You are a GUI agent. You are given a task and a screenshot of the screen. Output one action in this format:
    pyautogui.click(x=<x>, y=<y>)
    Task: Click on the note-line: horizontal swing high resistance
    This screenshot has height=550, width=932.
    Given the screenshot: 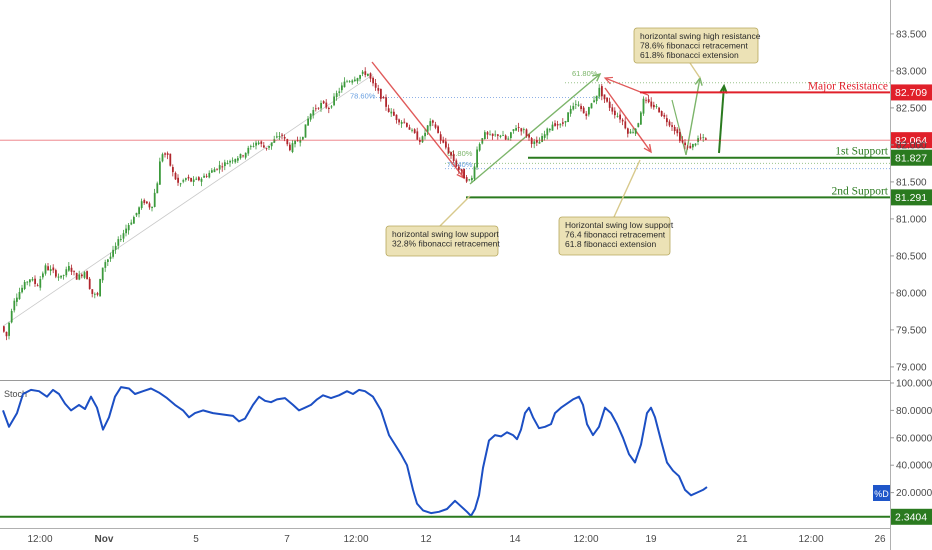 What is the action you would take?
    pyautogui.click(x=700, y=36)
    